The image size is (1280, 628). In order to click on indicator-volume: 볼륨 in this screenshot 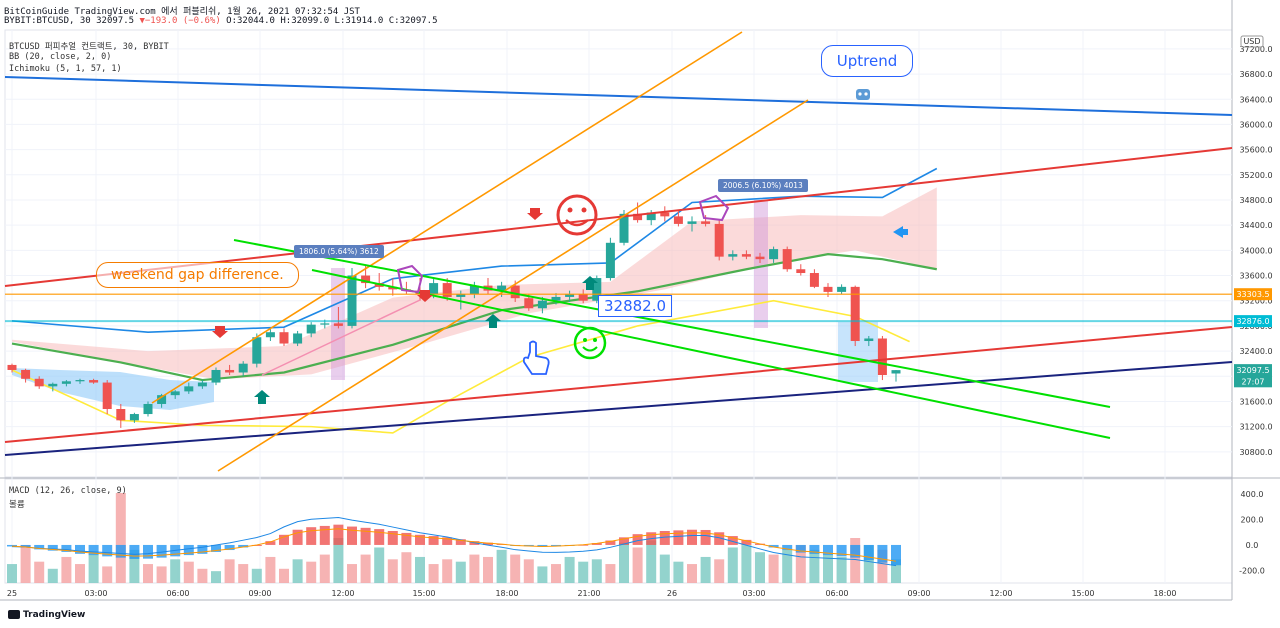, I will do `click(17, 505)`.